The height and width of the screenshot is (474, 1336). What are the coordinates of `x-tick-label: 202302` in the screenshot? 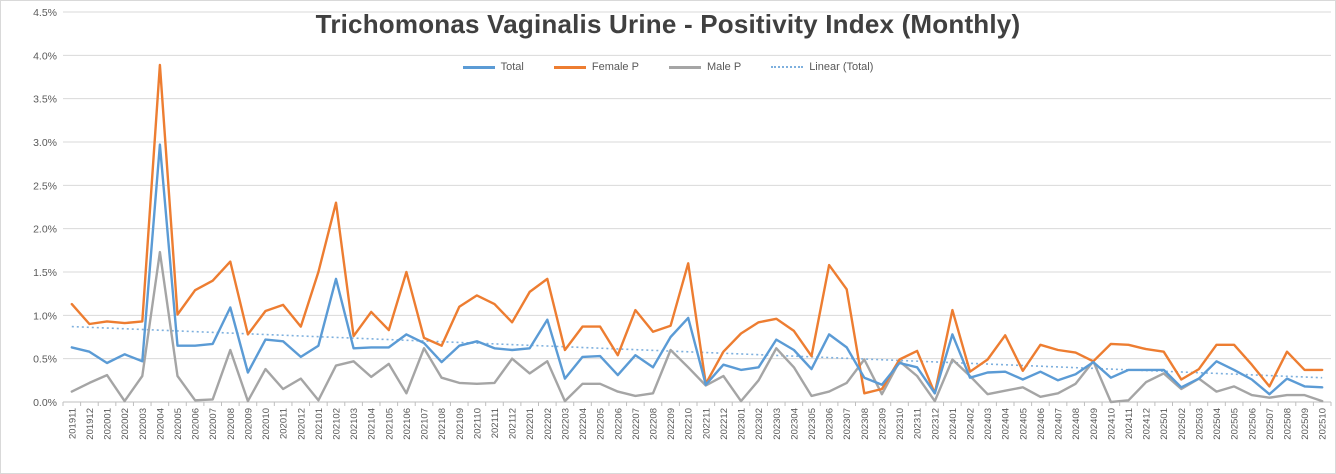 It's located at (759, 424).